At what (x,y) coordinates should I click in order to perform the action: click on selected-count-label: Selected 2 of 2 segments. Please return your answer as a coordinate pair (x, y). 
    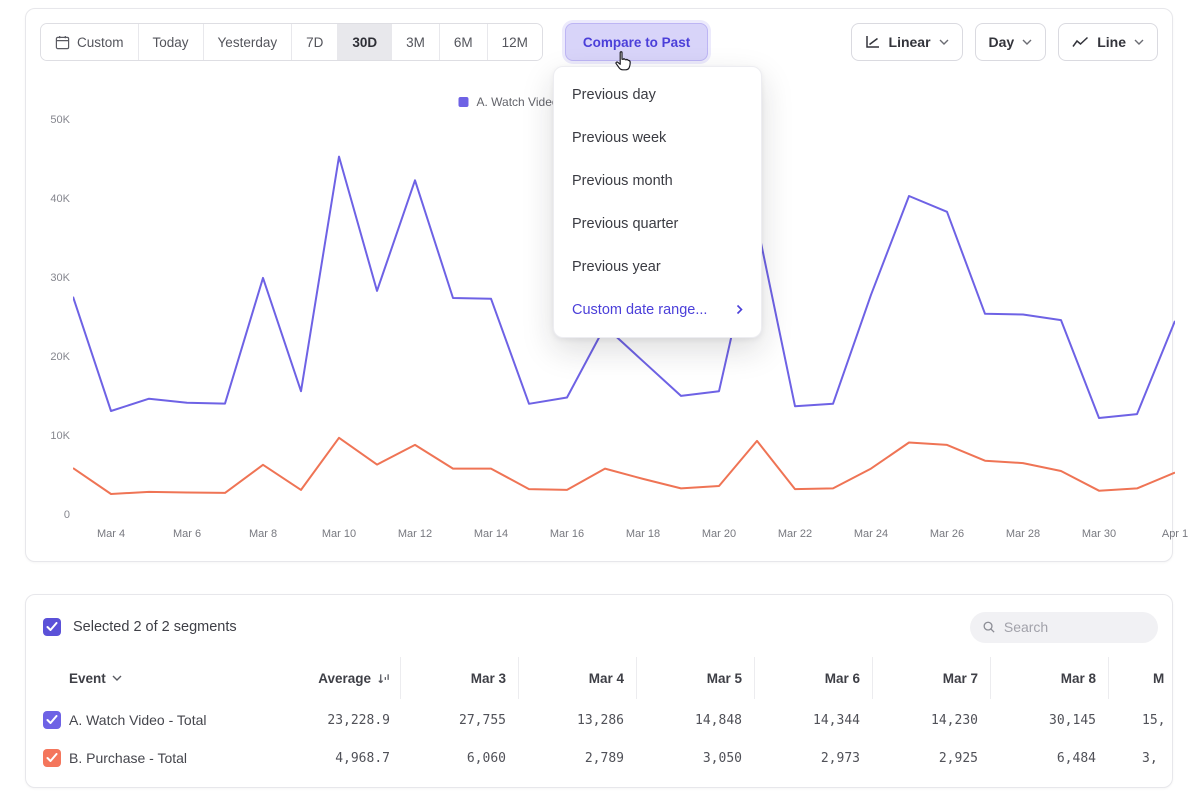
    Looking at the image, I should click on (155, 627).